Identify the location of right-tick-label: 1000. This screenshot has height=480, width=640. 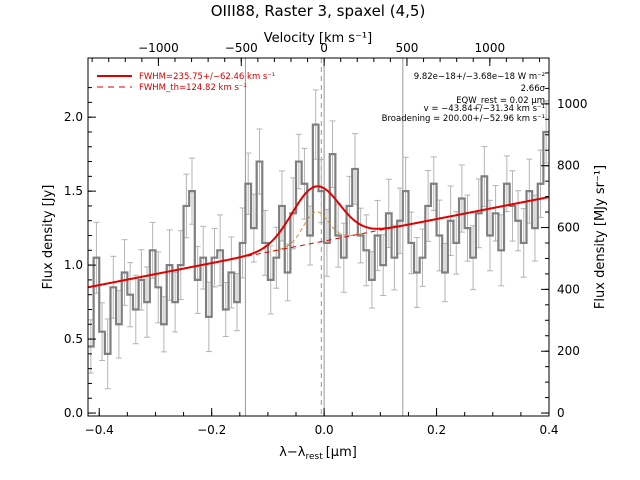
(572, 104).